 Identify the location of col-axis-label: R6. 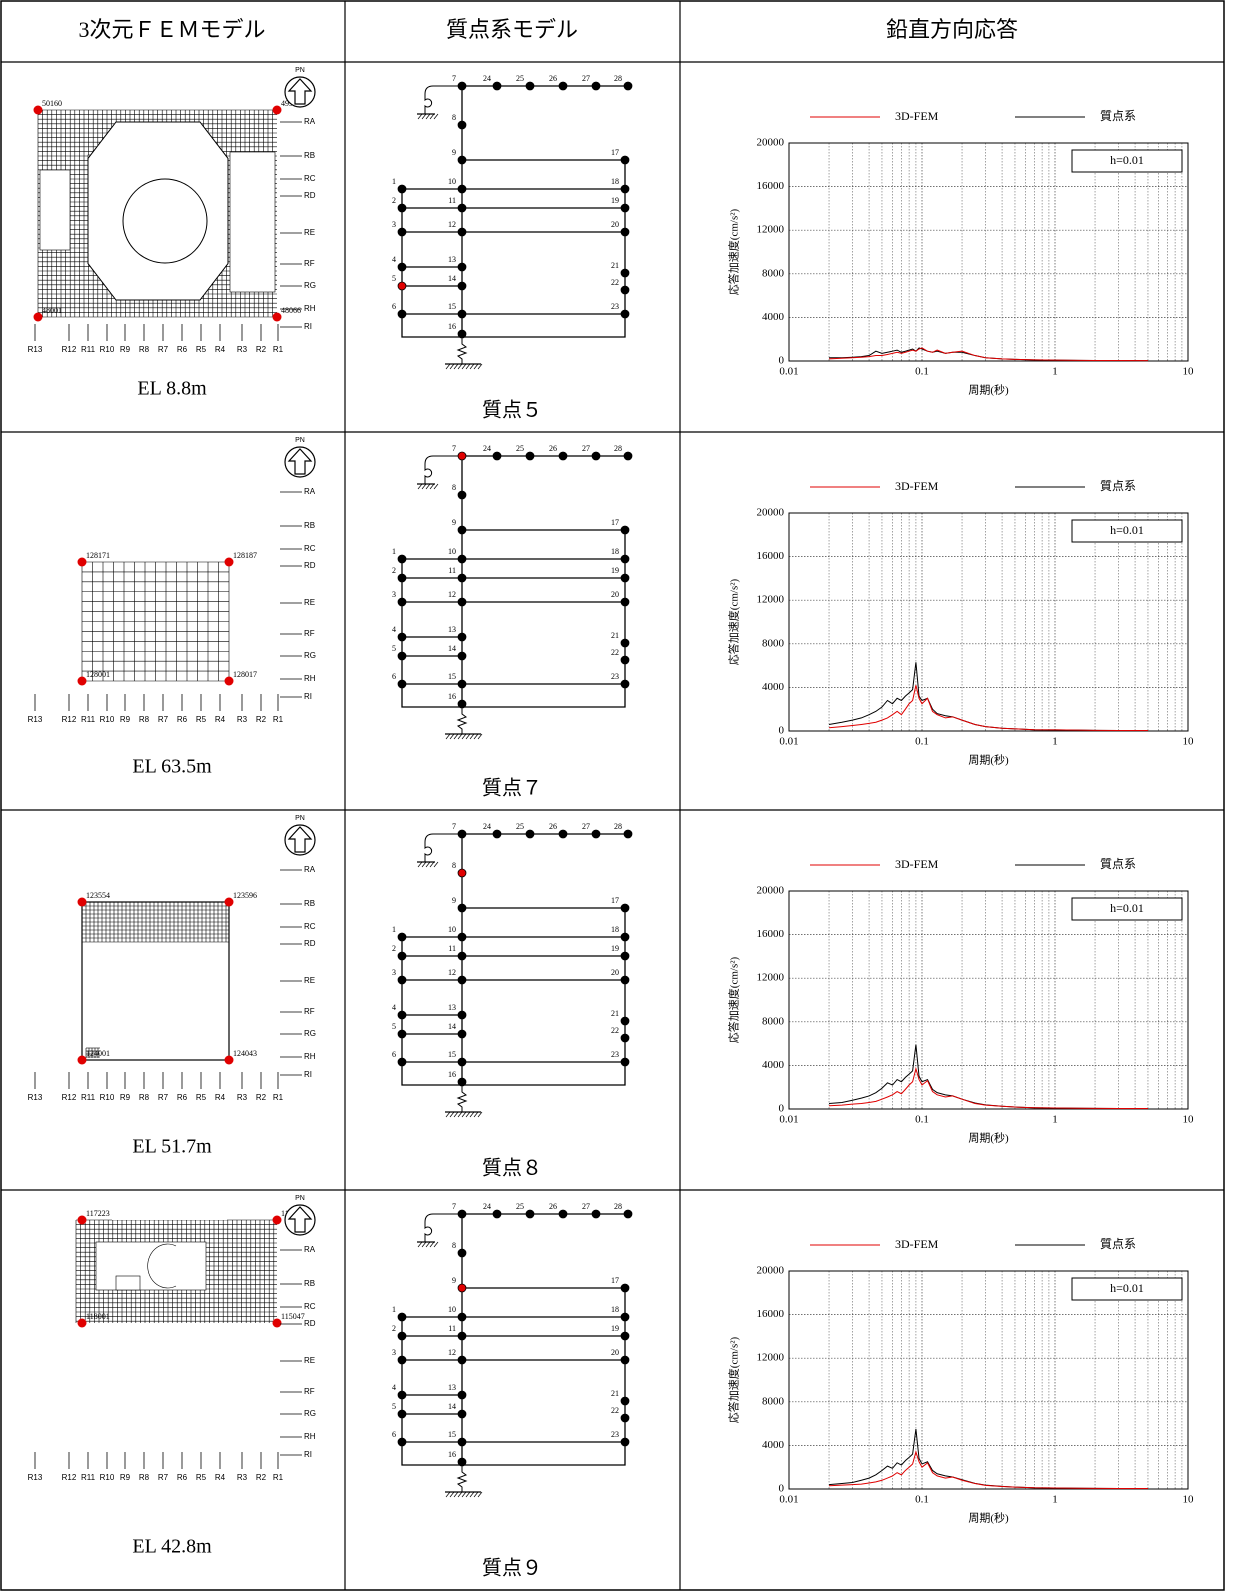
(182, 1477).